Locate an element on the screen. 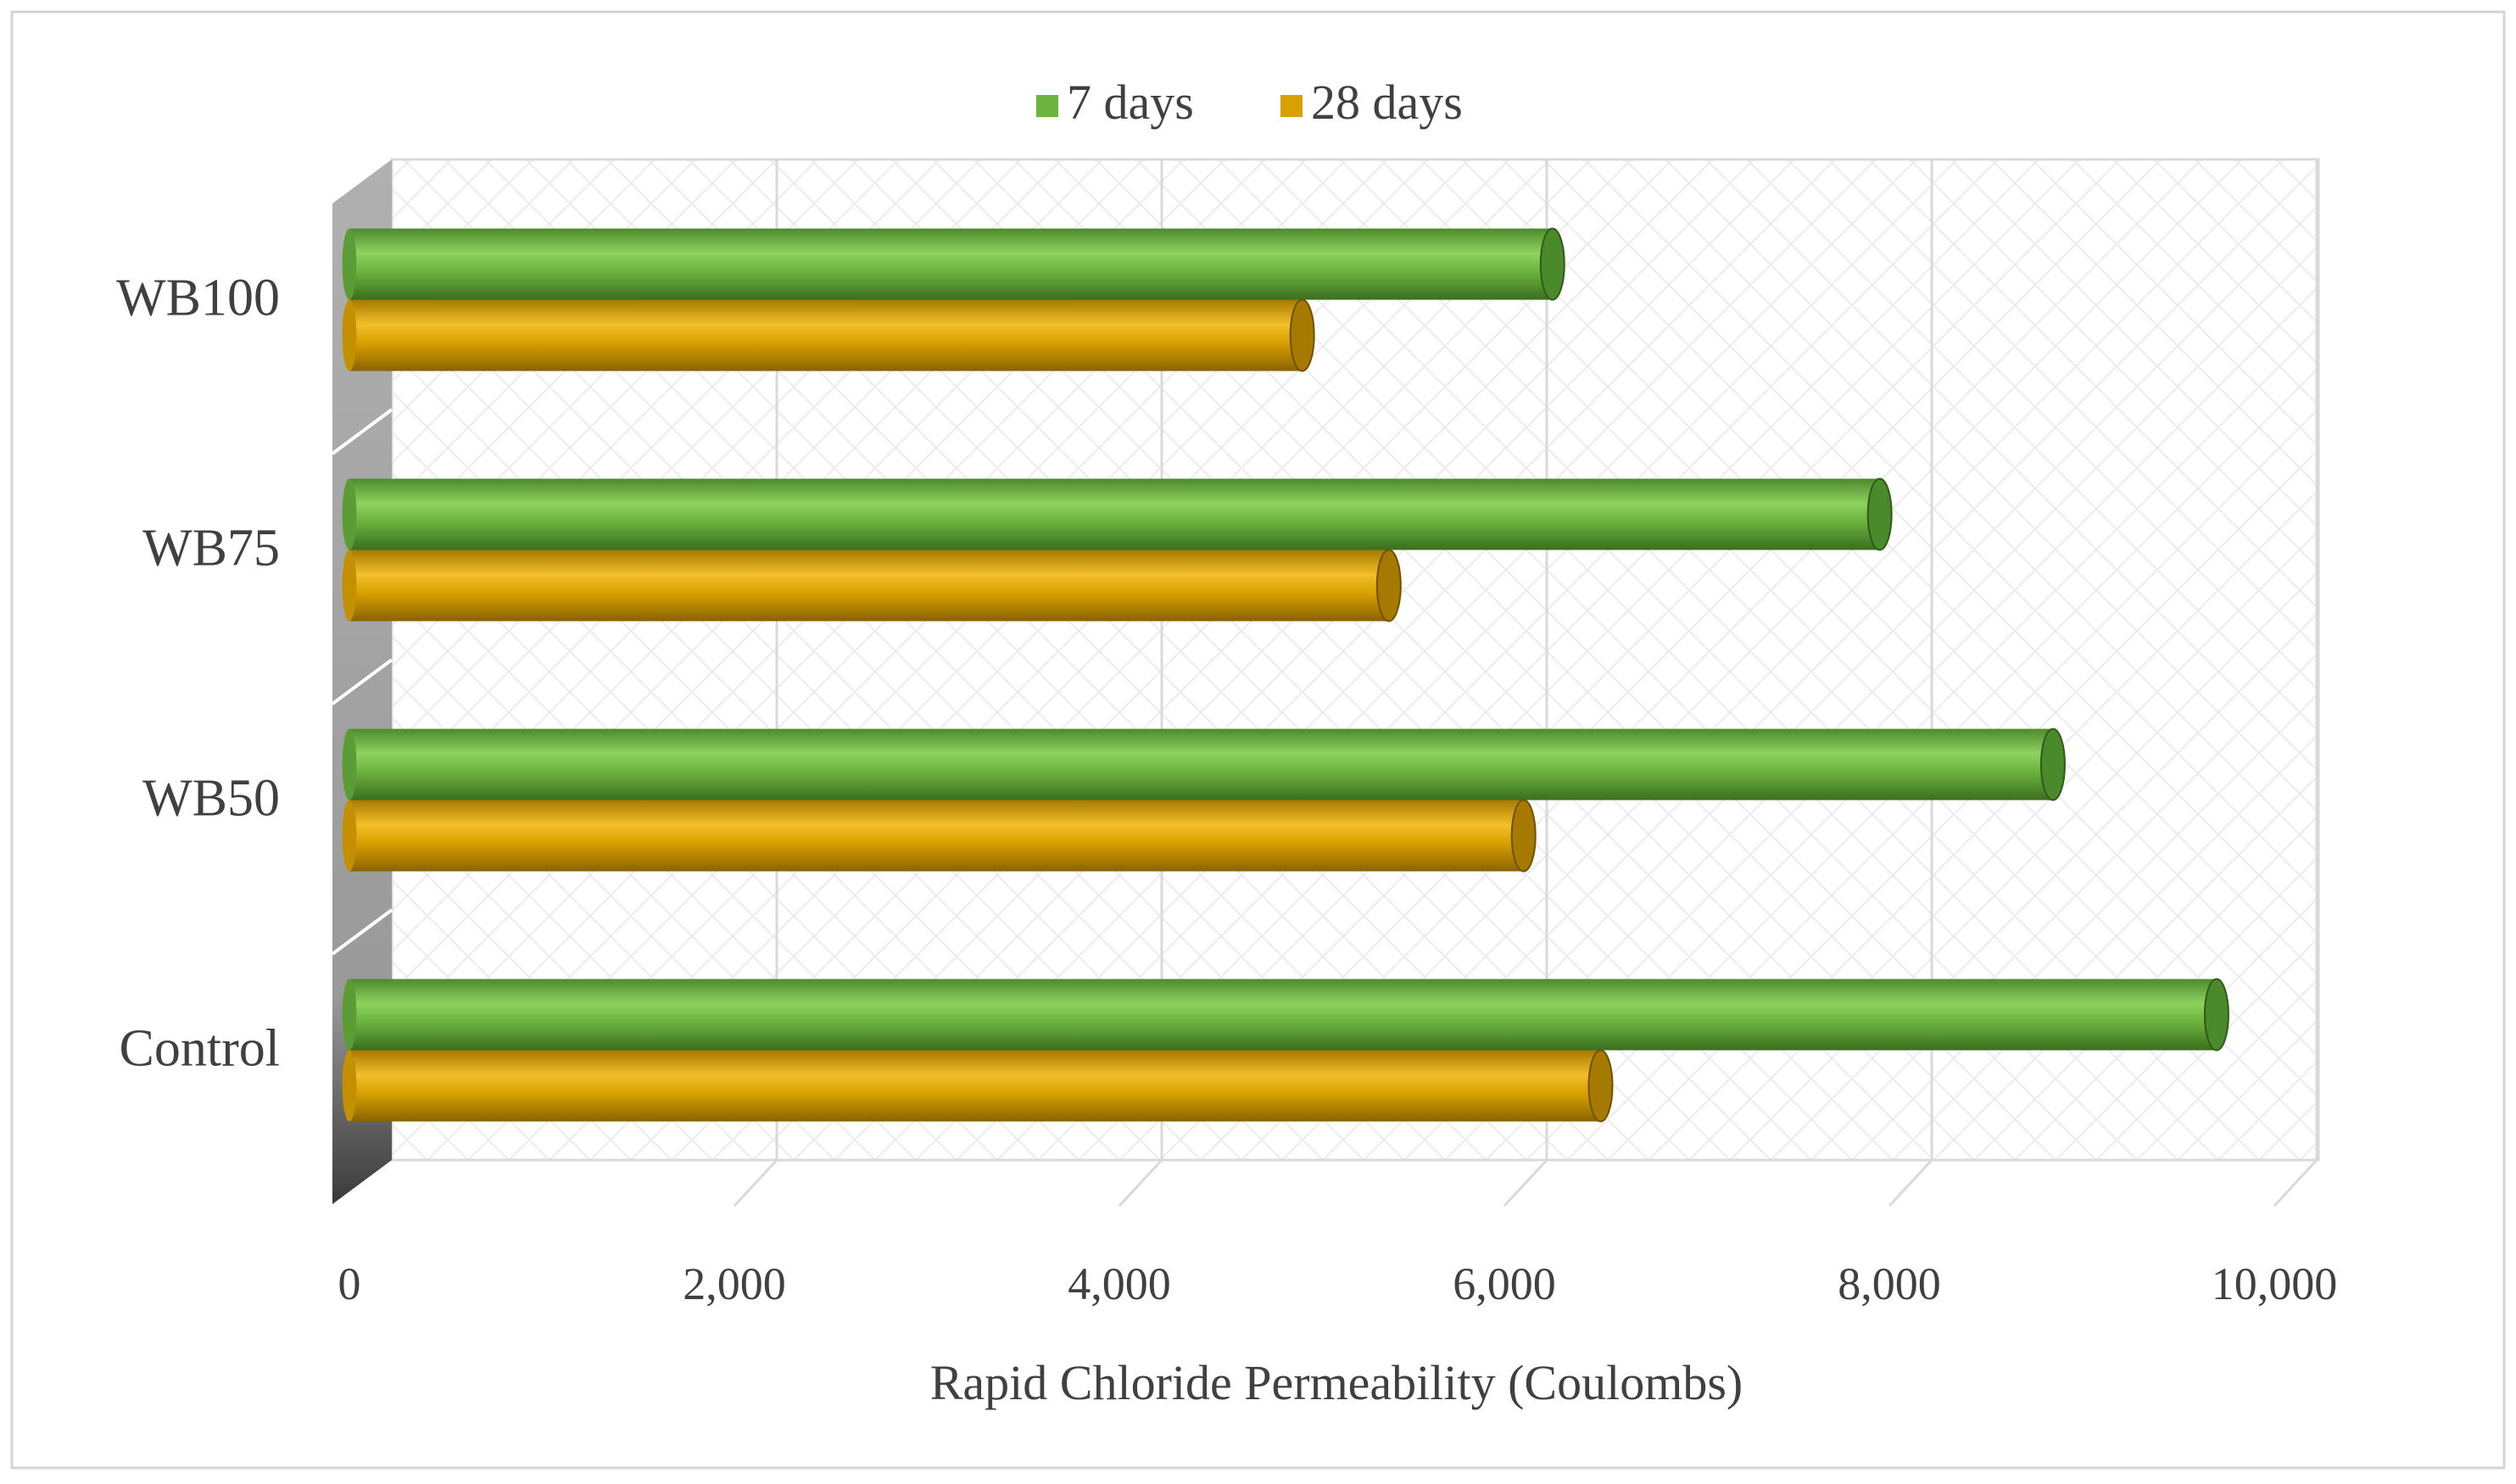  legend-swatch-7-days is located at coordinates (1047, 106).